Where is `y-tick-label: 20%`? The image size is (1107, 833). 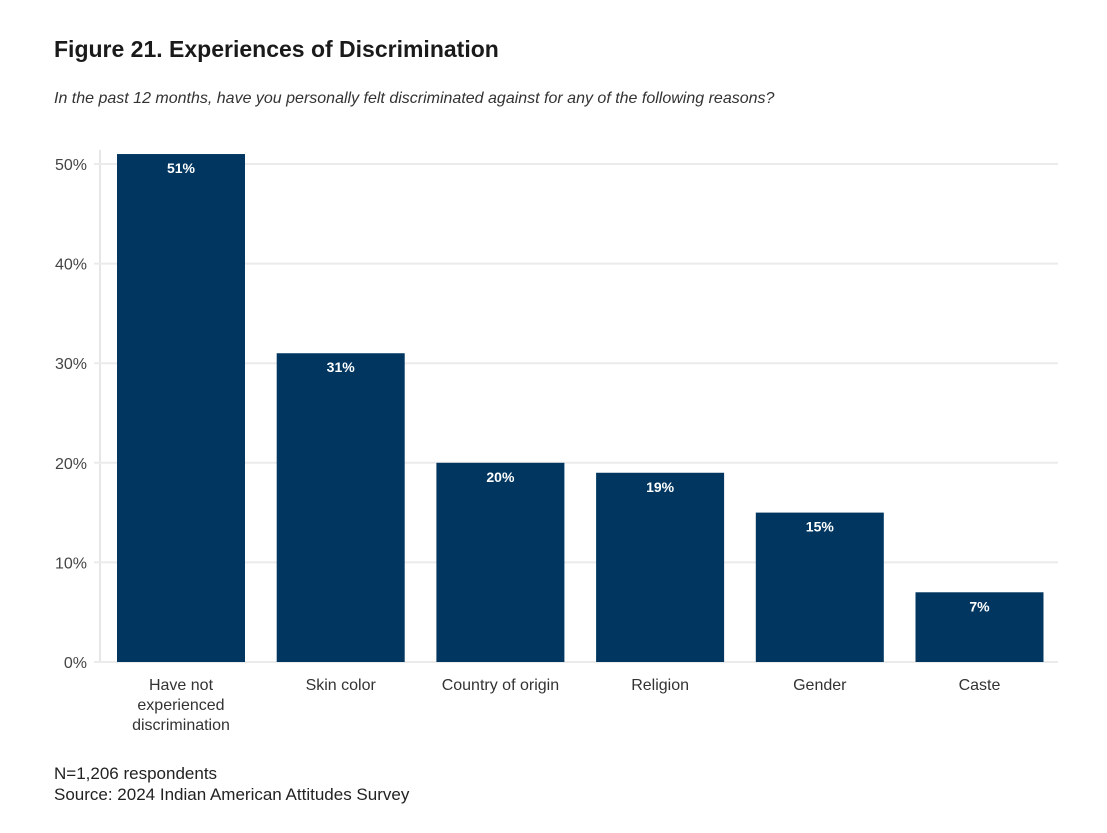
y-tick-label: 20% is located at coordinates (71, 464).